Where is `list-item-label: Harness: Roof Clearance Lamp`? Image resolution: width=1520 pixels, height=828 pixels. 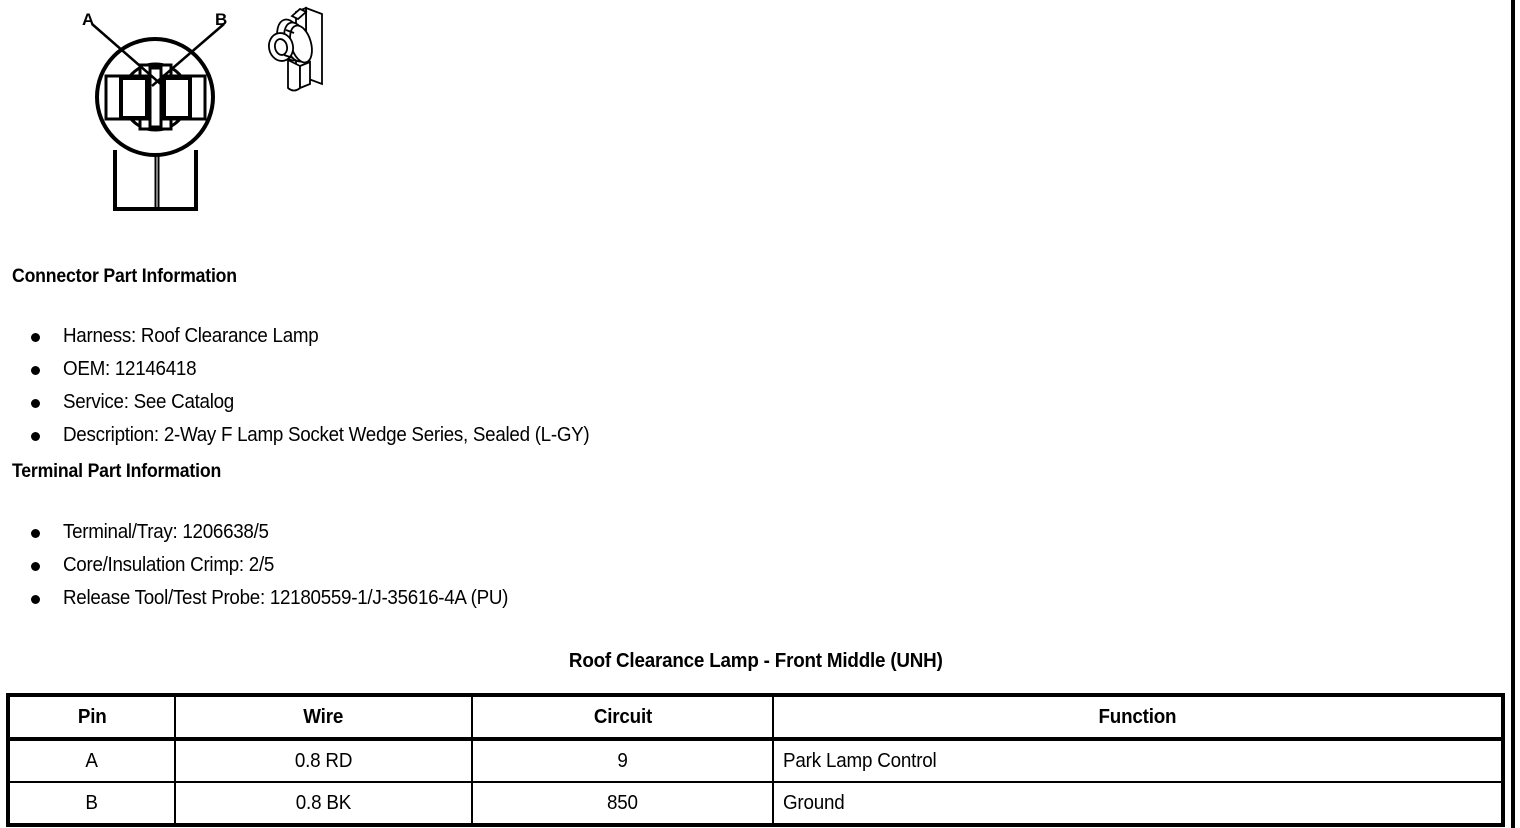
list-item-label: Harness: Roof Clearance Lamp is located at coordinates (191, 336).